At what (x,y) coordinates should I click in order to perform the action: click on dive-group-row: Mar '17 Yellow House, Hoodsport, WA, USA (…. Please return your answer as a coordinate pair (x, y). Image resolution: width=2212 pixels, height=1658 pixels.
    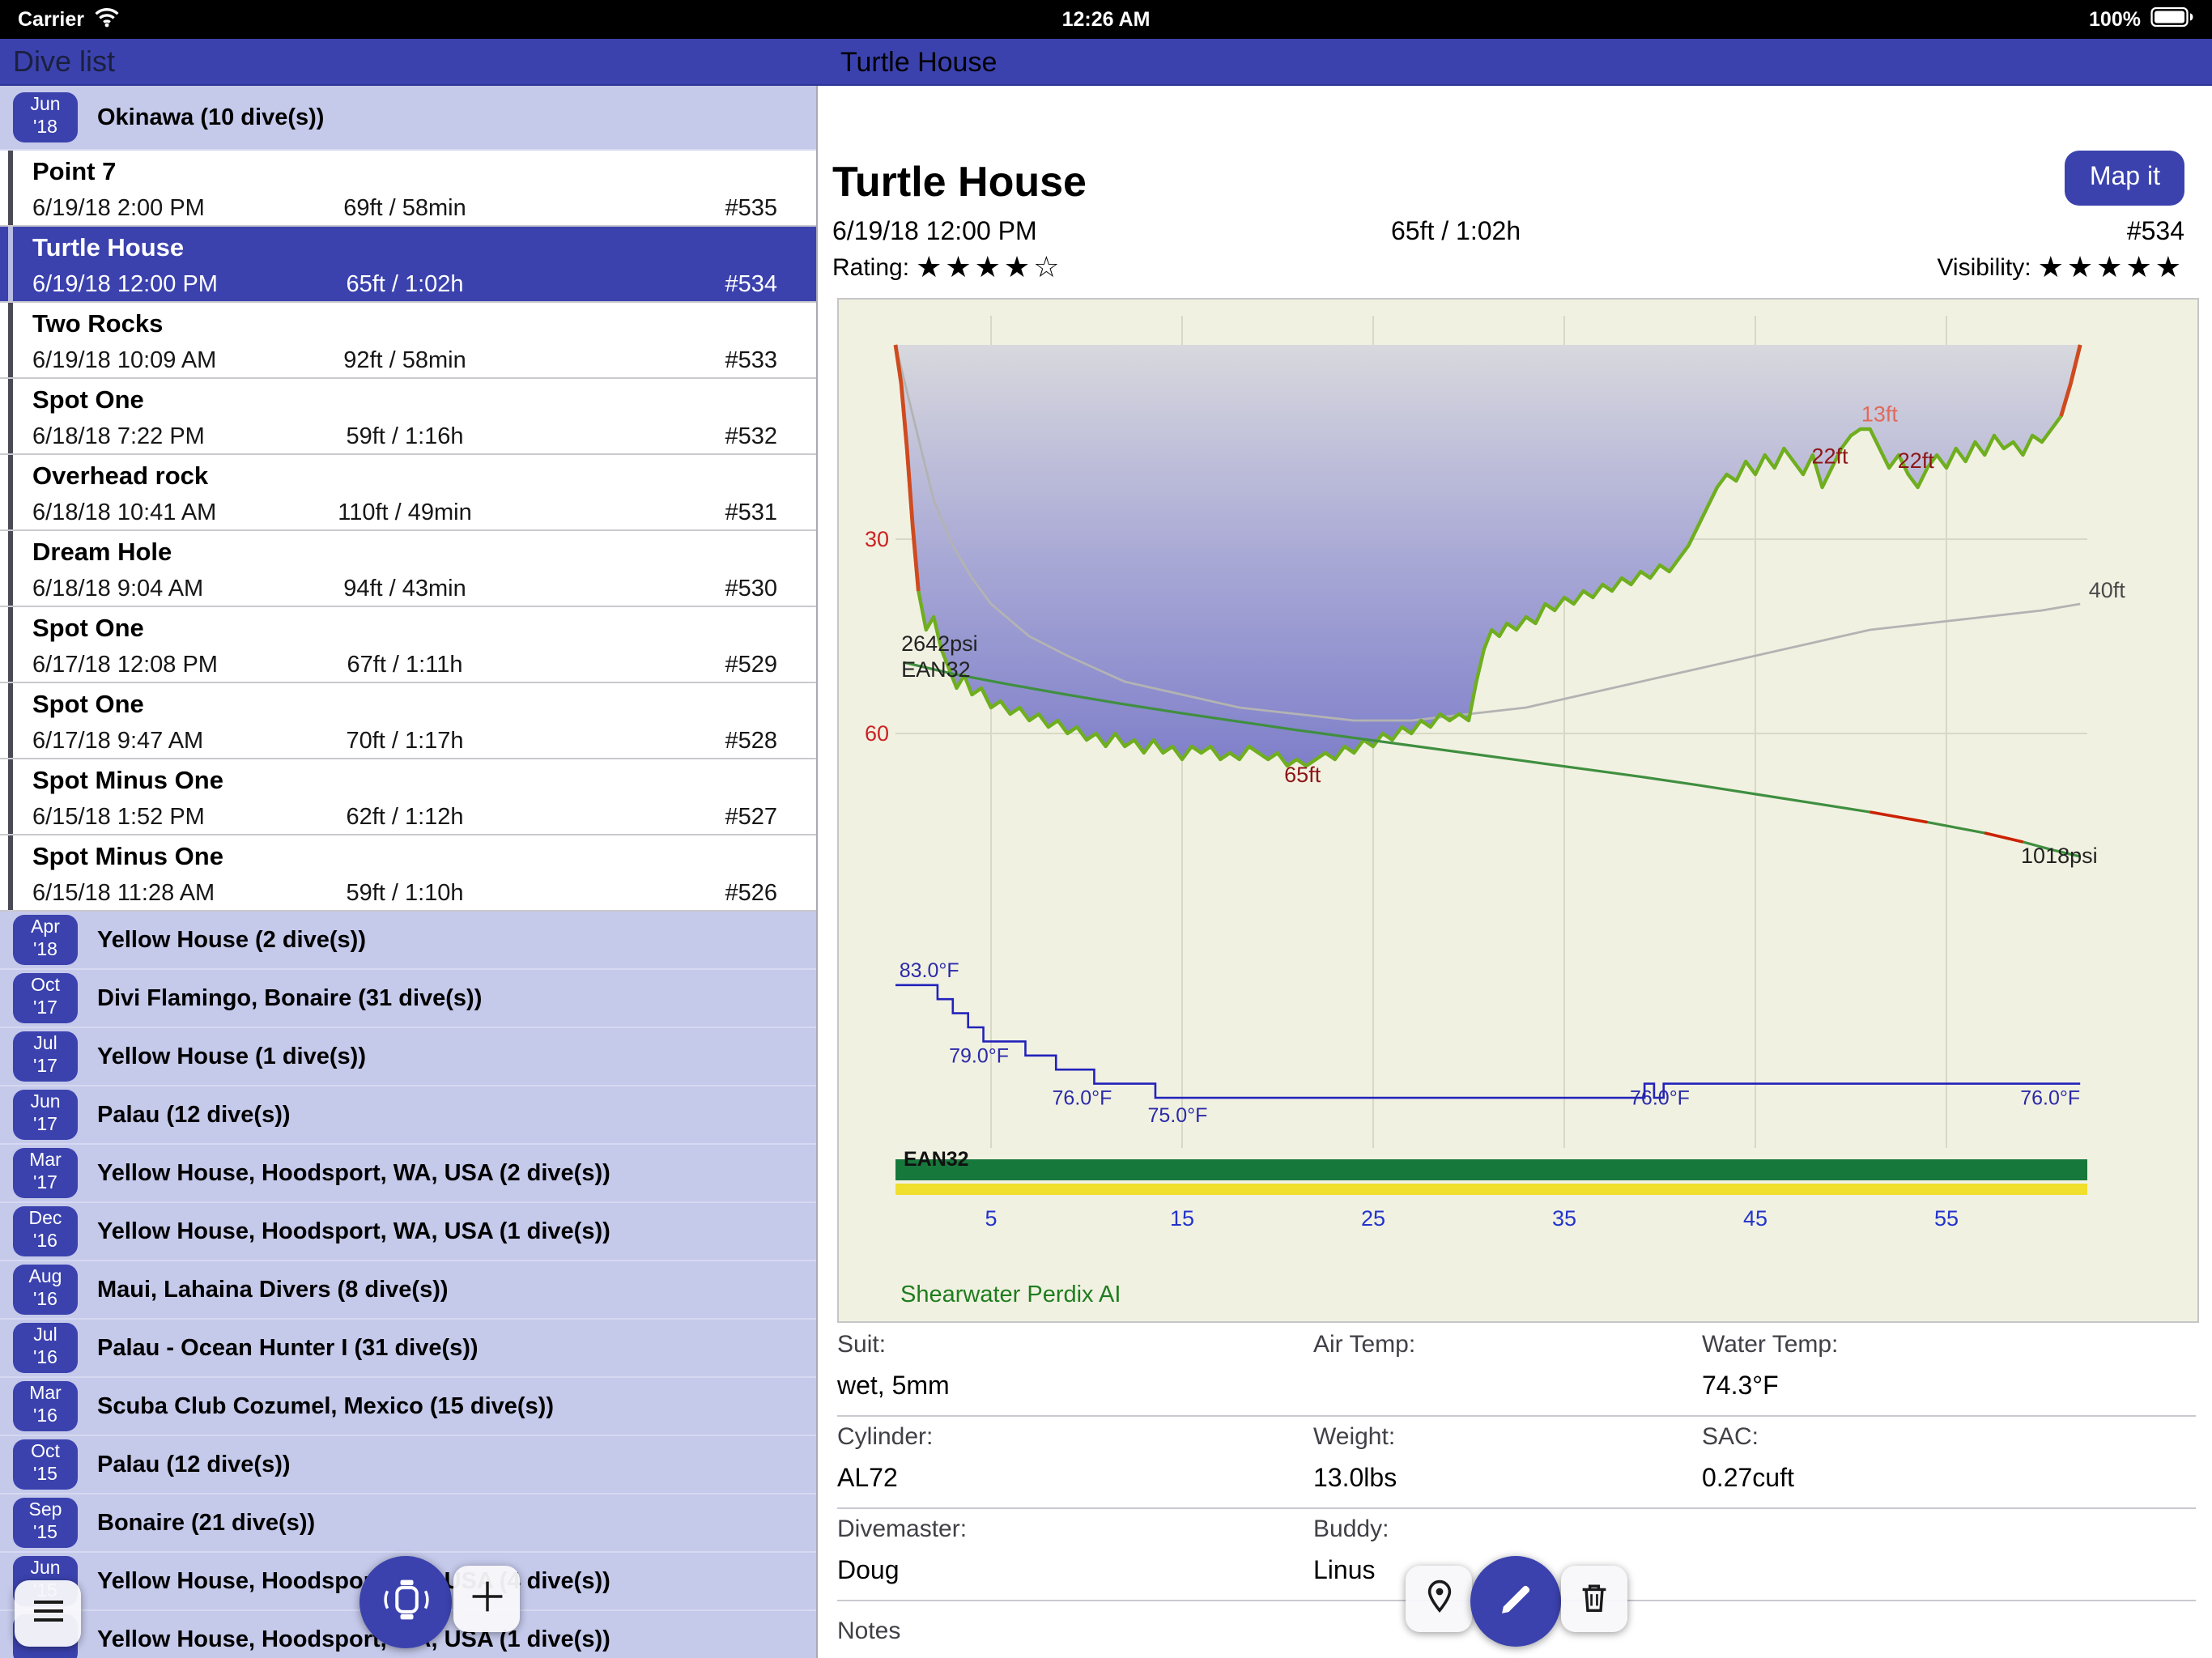
    Looking at the image, I should click on (408, 1174).